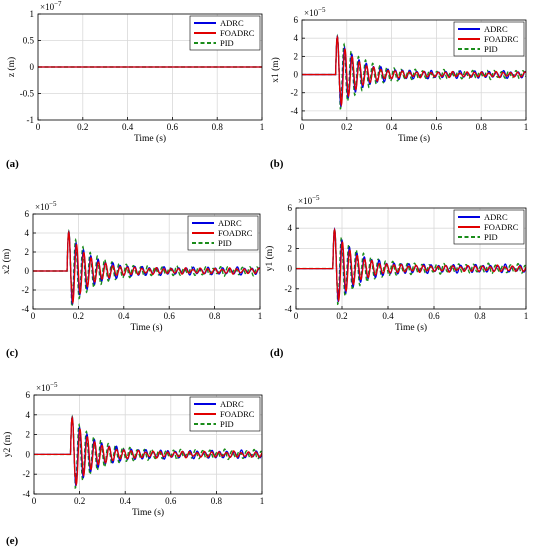 The height and width of the screenshot is (550, 537). What do you see at coordinates (7, 445) in the screenshot?
I see `y-axis-label: y2 (m)` at bounding box center [7, 445].